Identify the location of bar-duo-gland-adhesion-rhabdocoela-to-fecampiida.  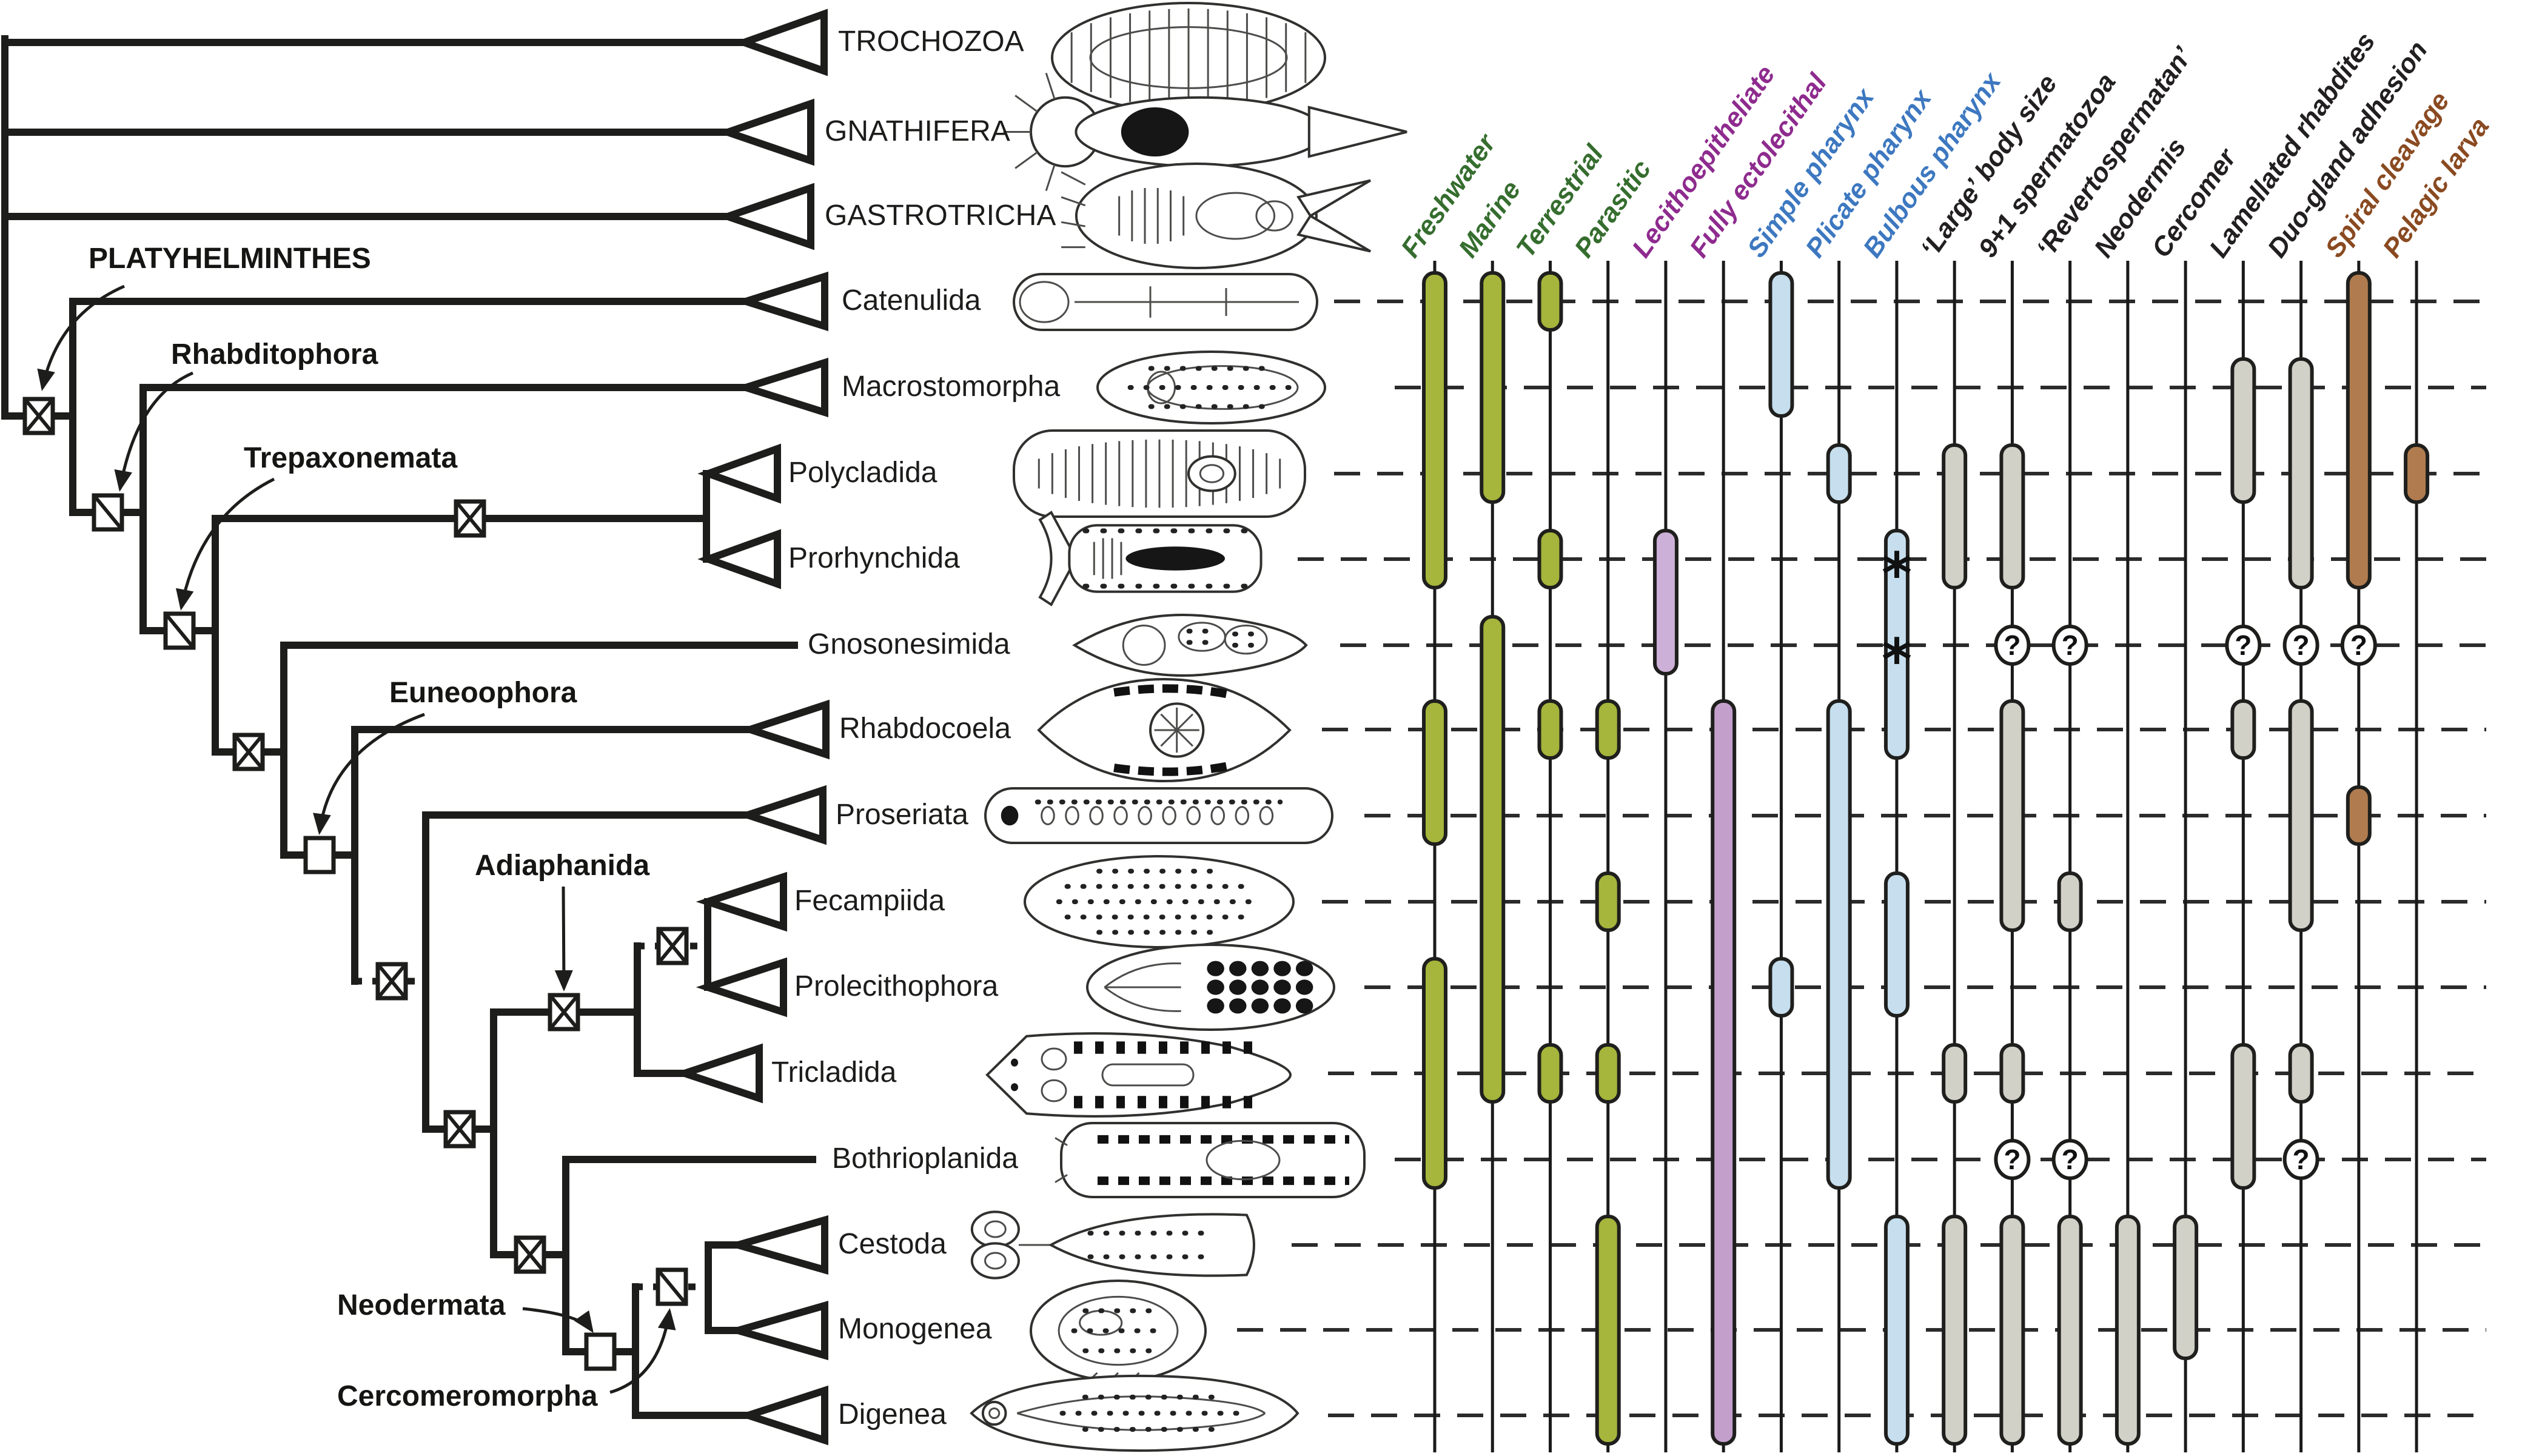
(2301, 815).